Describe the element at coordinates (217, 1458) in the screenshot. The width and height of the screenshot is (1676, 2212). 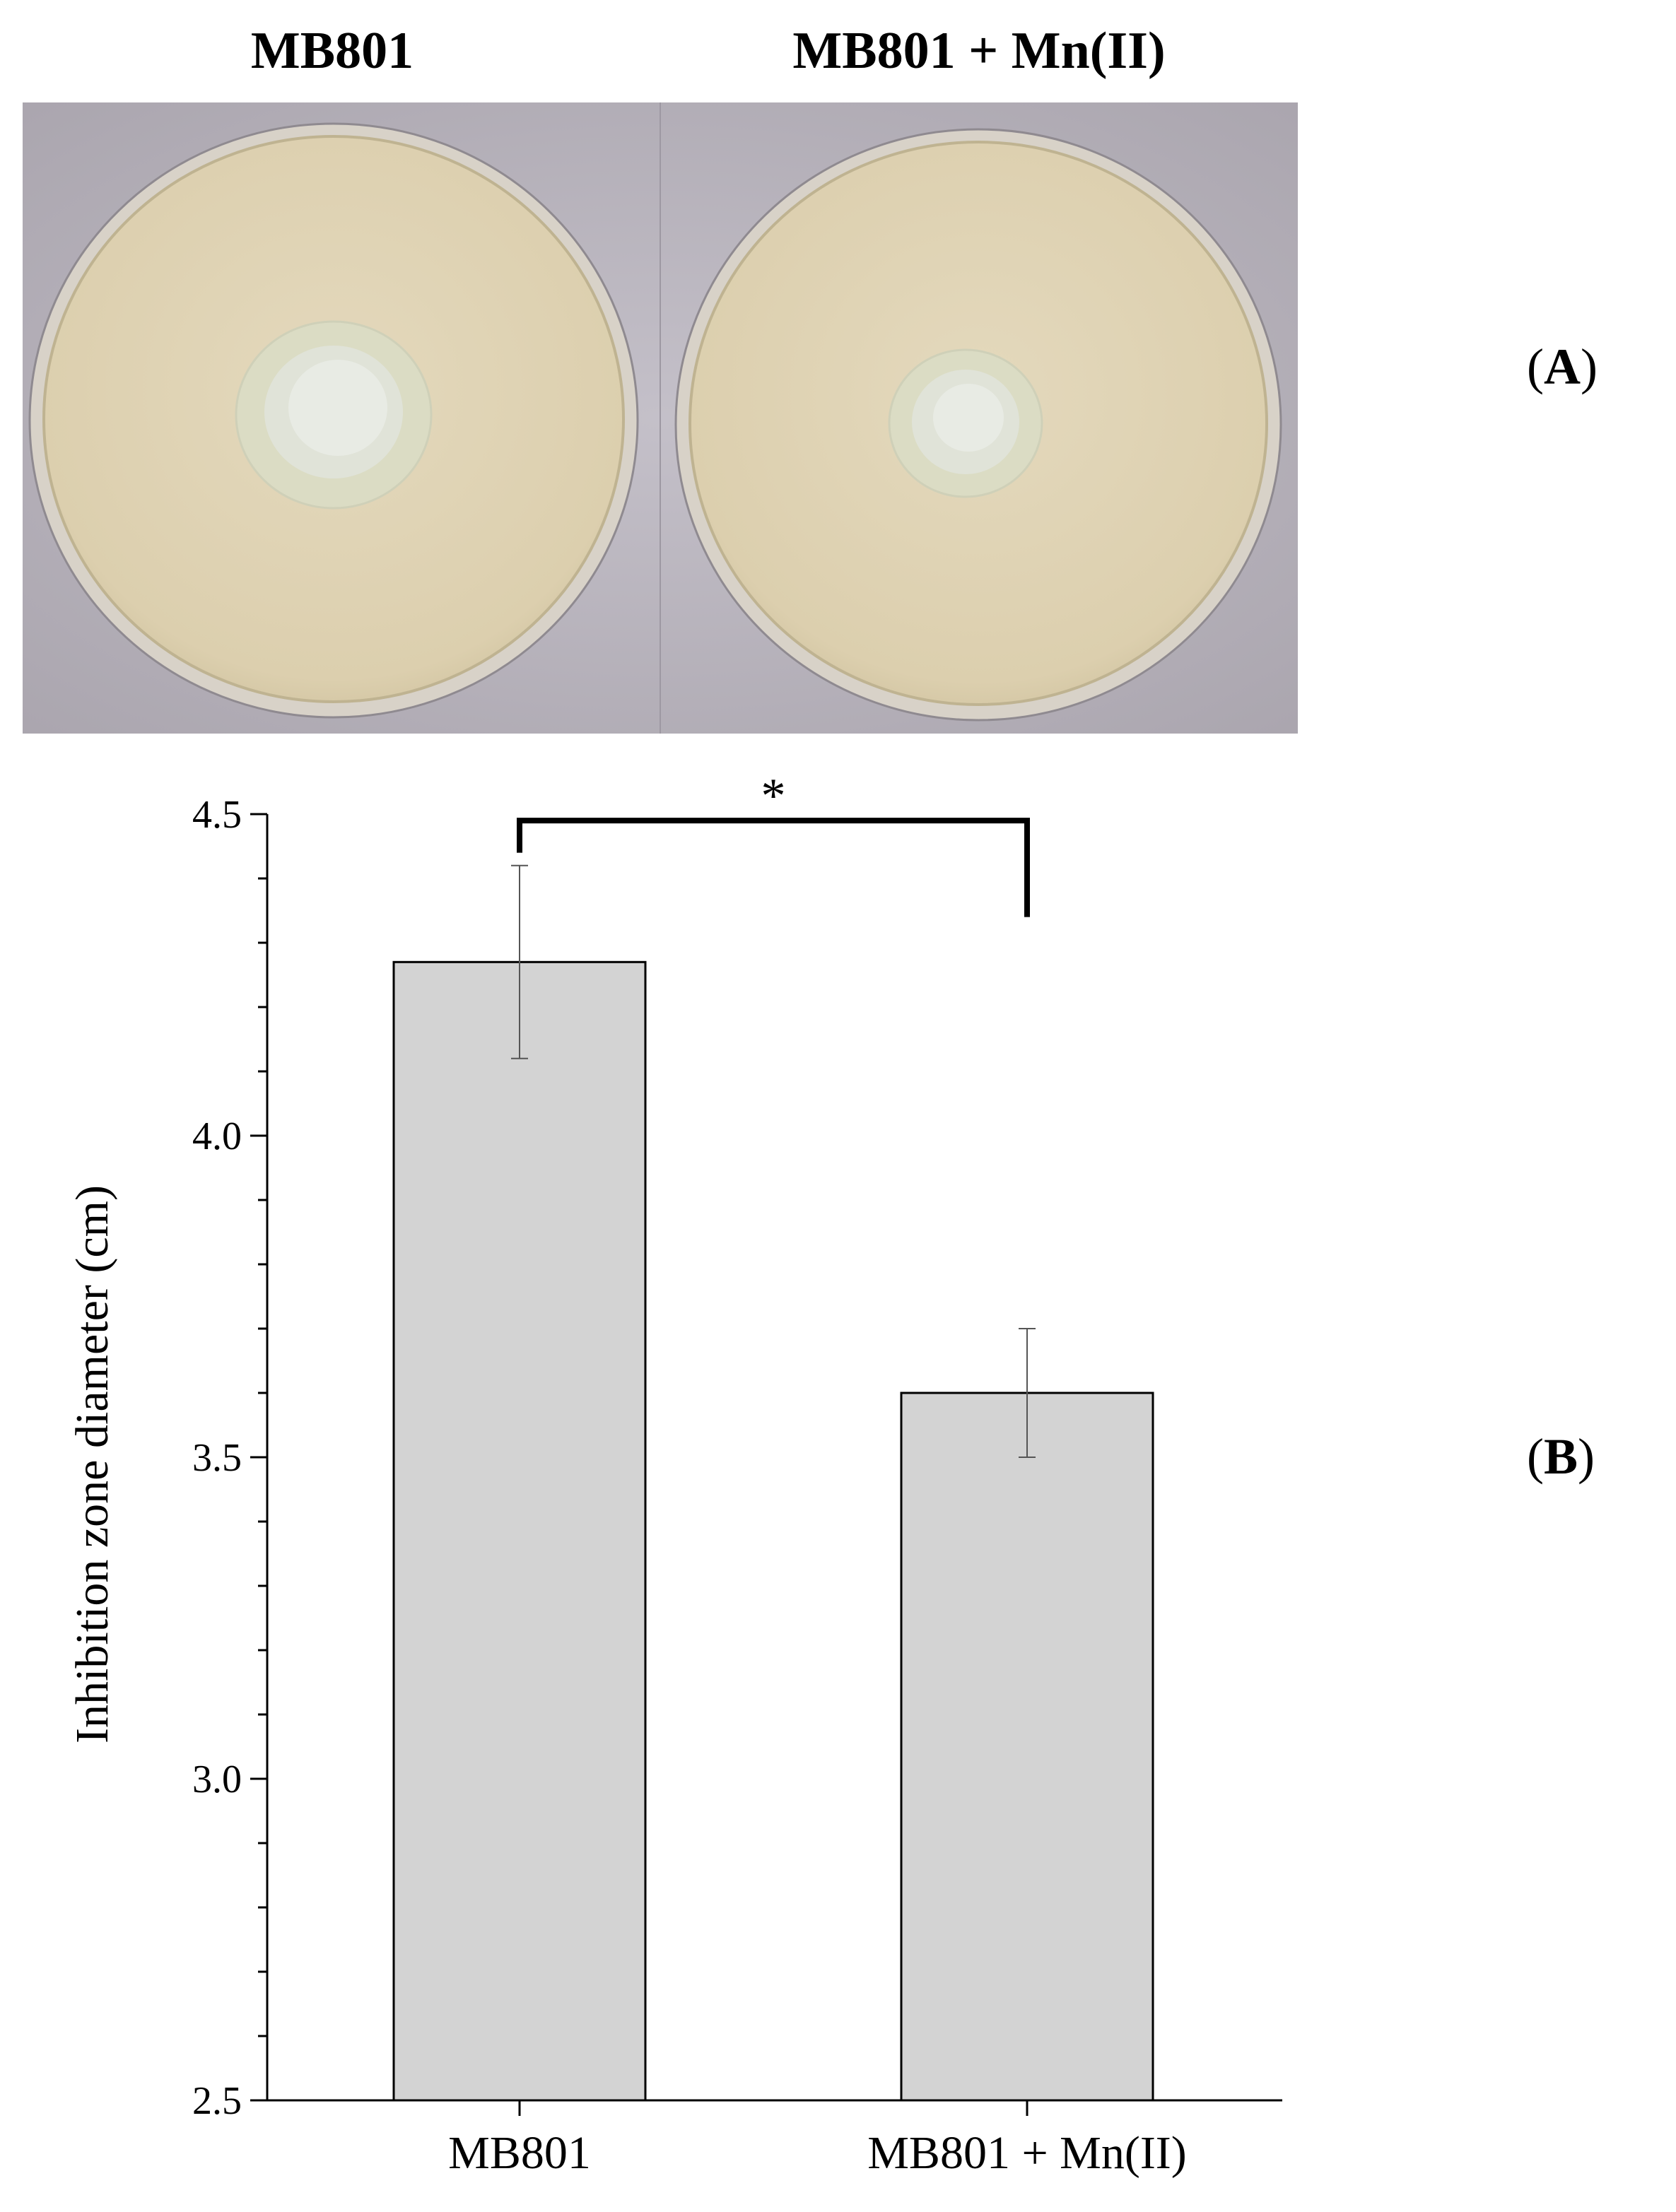
I see `y-tick-label: 3.5` at that location.